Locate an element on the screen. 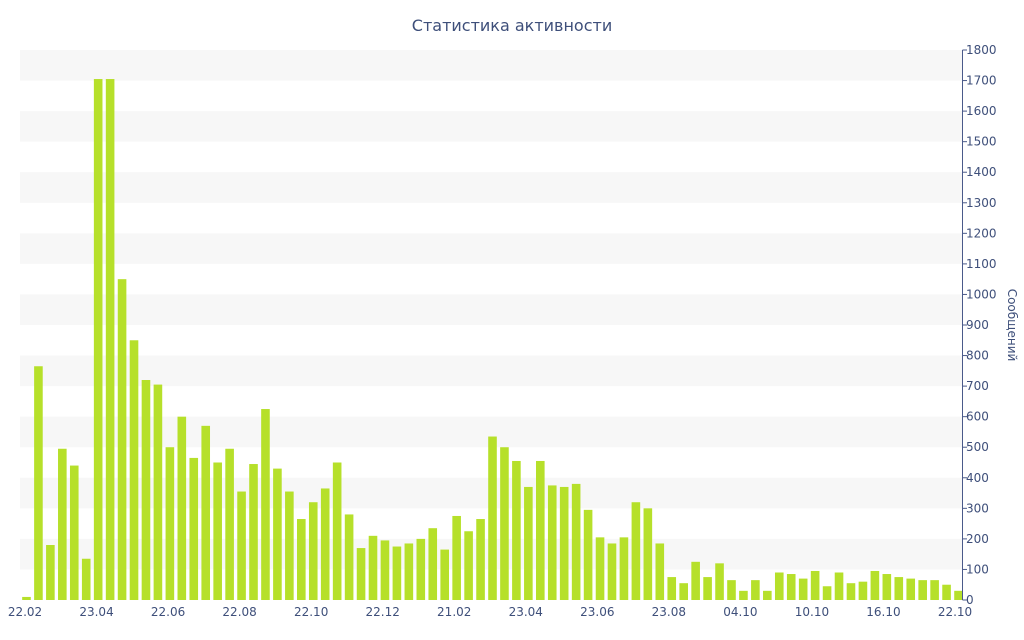 The image size is (1024, 640). y-axis is located at coordinates (964, 325).